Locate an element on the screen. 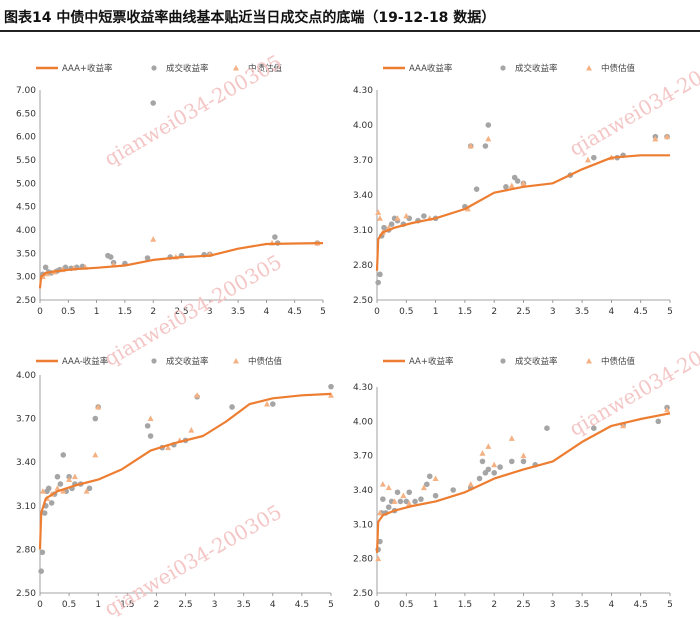  y-tick-label: 4.00 is located at coordinates (363, 126).